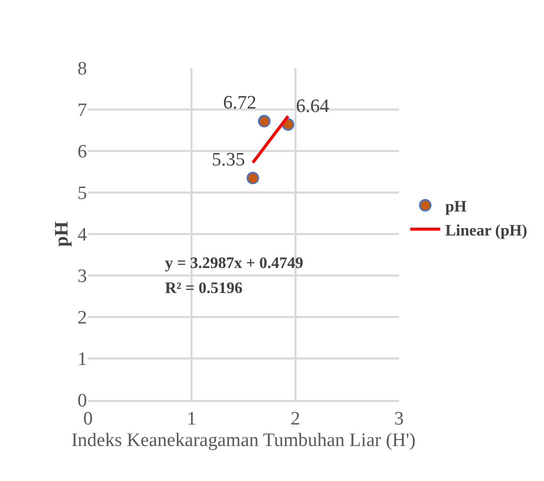  I want to click on x-tick-label: 1, so click(191, 419).